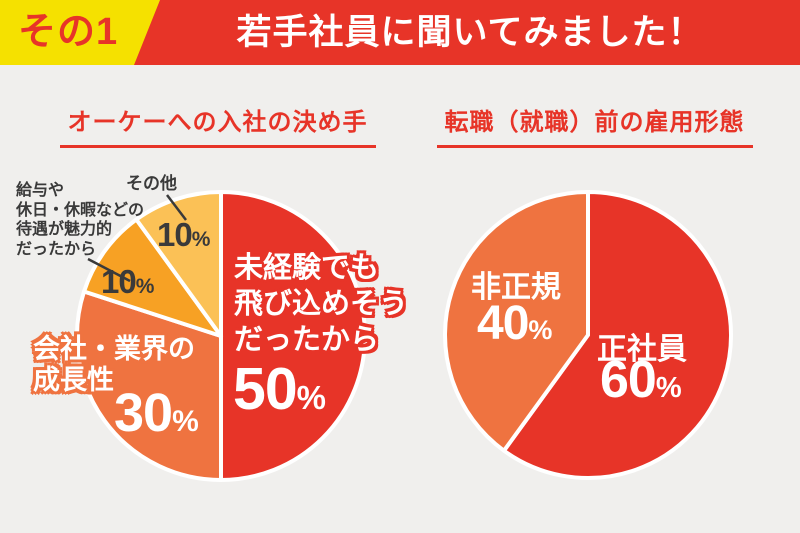 This screenshot has width=800, height=533. Describe the element at coordinates (175, 234) in the screenshot. I see `slice-value-other-number: 10` at that location.